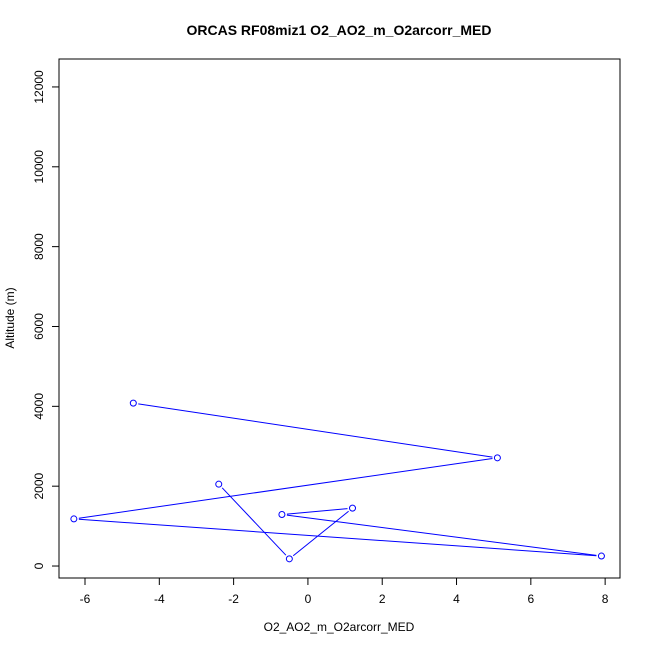 The width and height of the screenshot is (650, 650). Describe the element at coordinates (39, 167) in the screenshot. I see `y-tick-label: 10000` at that location.